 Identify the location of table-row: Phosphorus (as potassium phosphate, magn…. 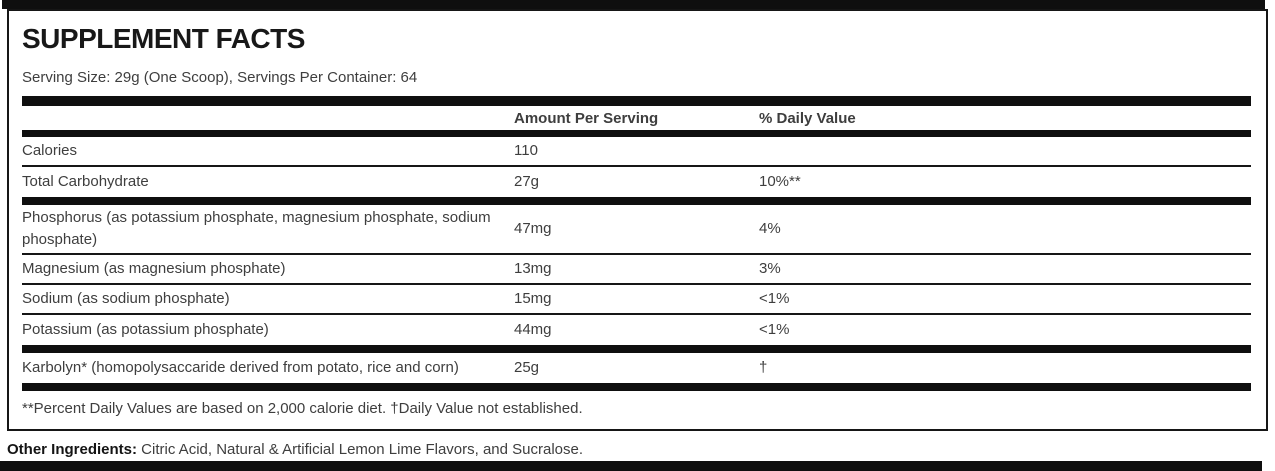
(636, 230).